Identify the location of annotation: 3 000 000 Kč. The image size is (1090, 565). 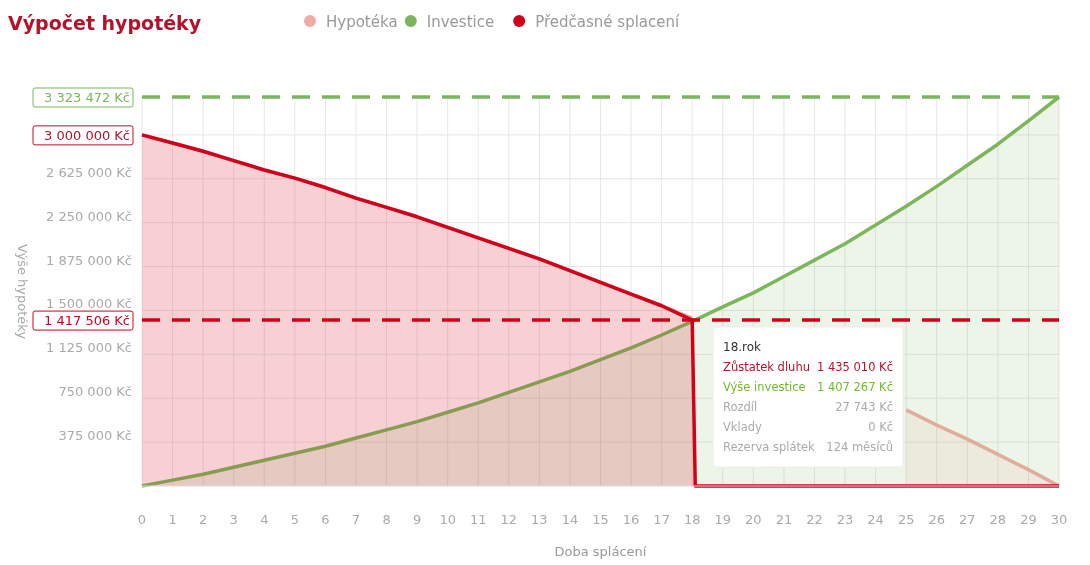
(87, 135).